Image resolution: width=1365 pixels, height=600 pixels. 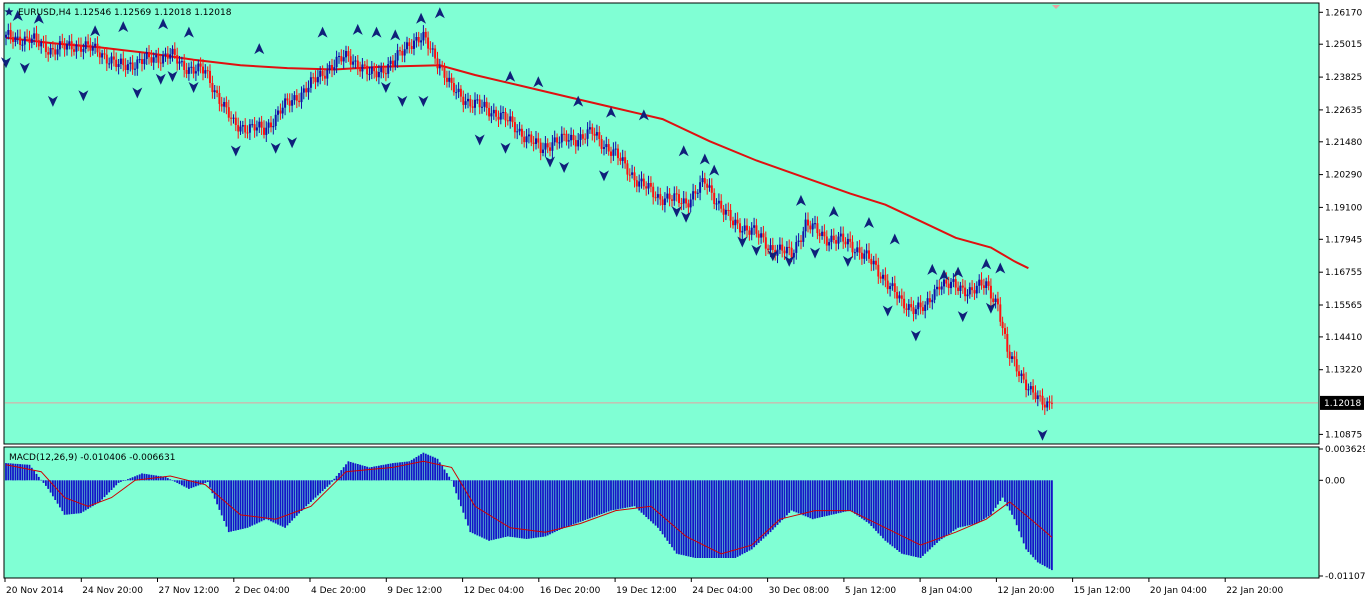 I want to click on time-tick-label: 2 Dec 04:00, so click(x=262, y=591).